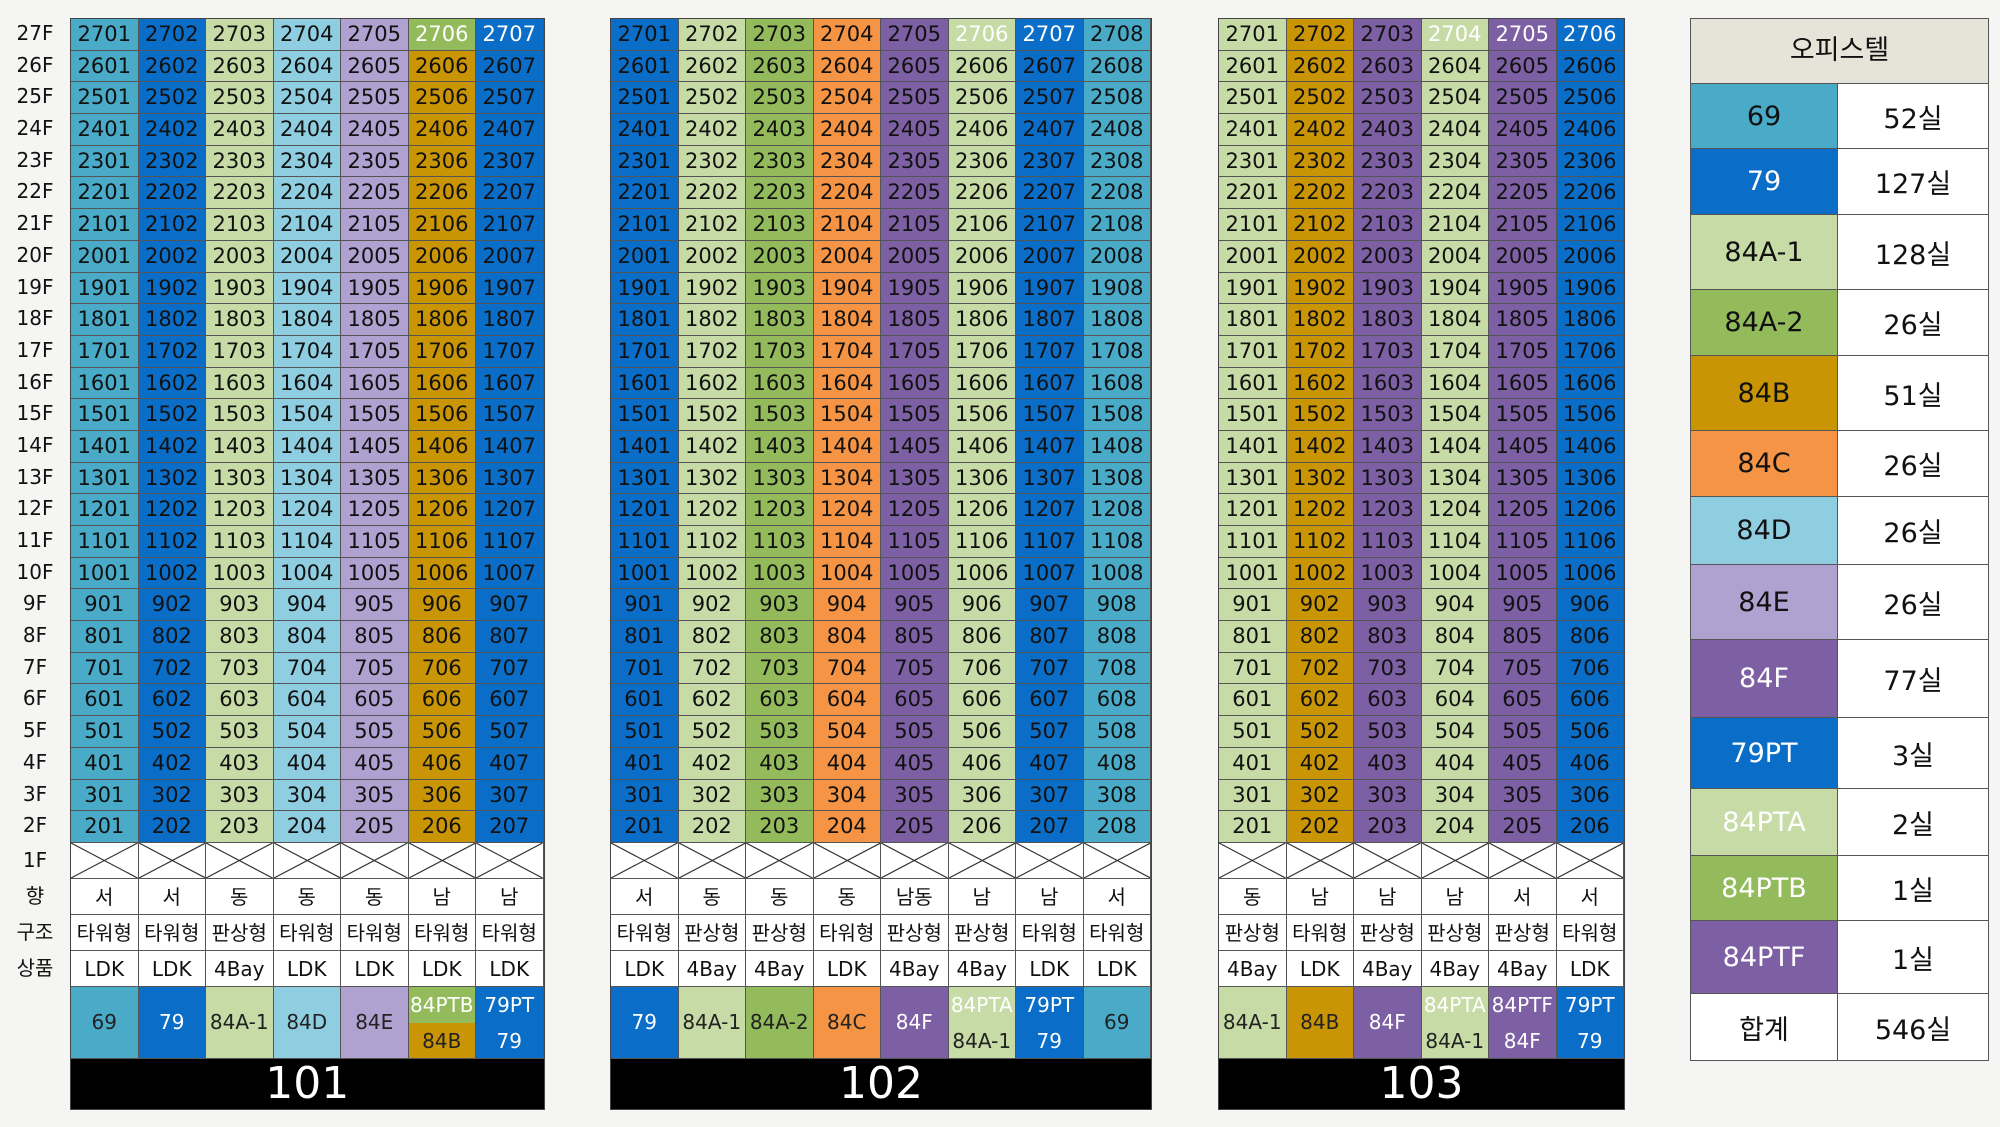 This screenshot has height=1127, width=2000. I want to click on type-row: 79 84A-1 84A-2 84C 84F 84PTA 84A-1 79PT 79 69, so click(881, 1022).